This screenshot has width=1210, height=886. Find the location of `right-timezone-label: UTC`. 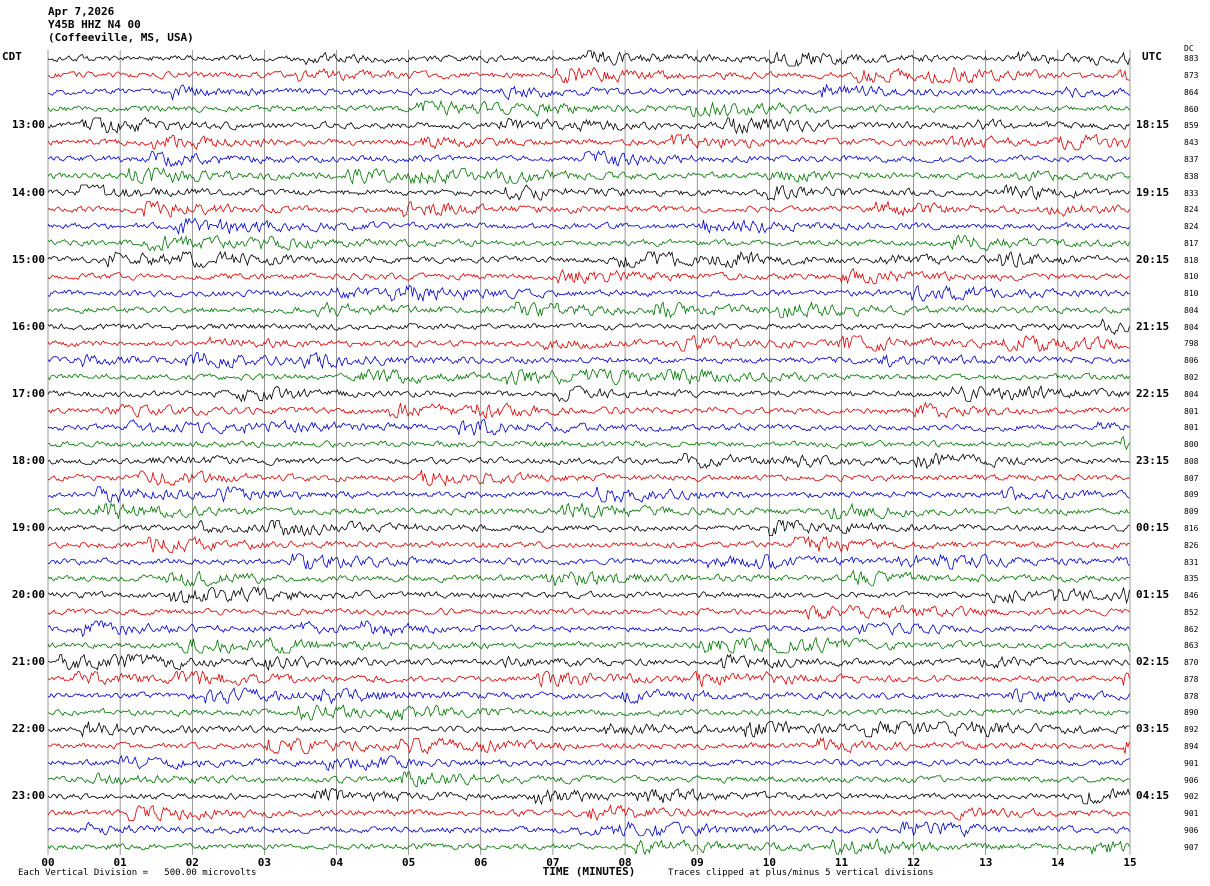

right-timezone-label: UTC is located at coordinates (1152, 56).